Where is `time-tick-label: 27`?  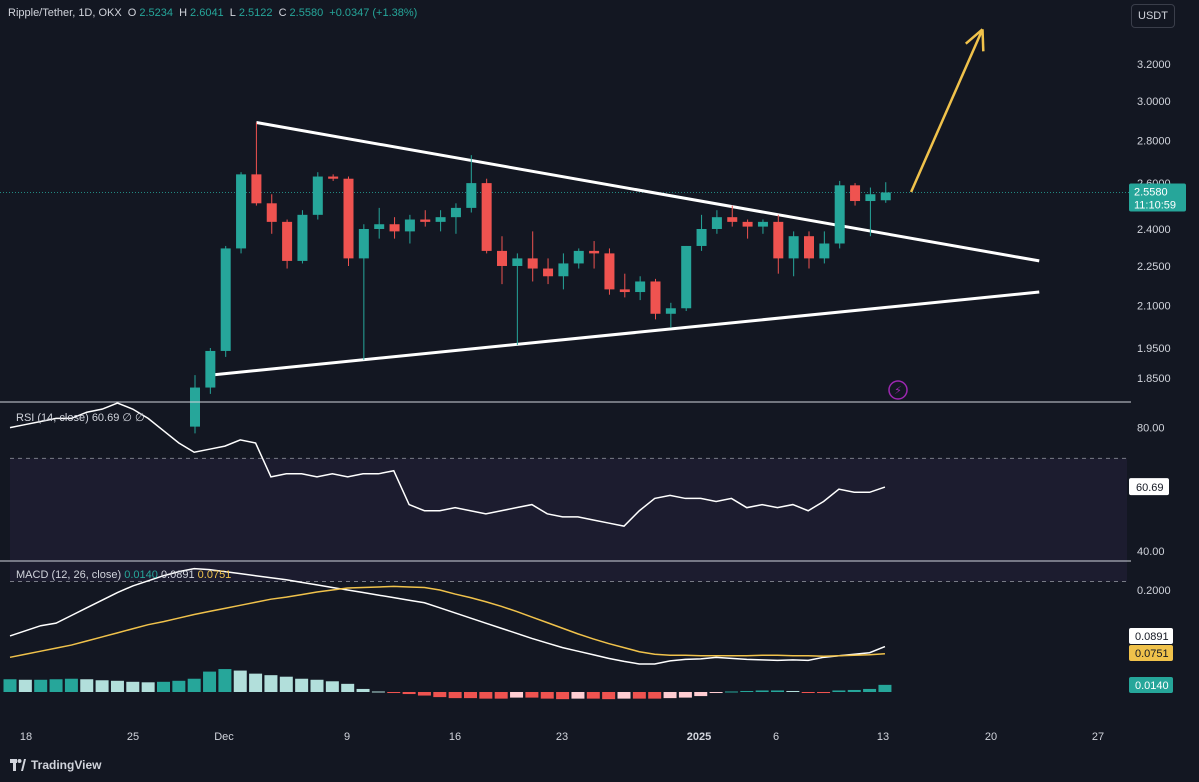 time-tick-label: 27 is located at coordinates (1098, 737).